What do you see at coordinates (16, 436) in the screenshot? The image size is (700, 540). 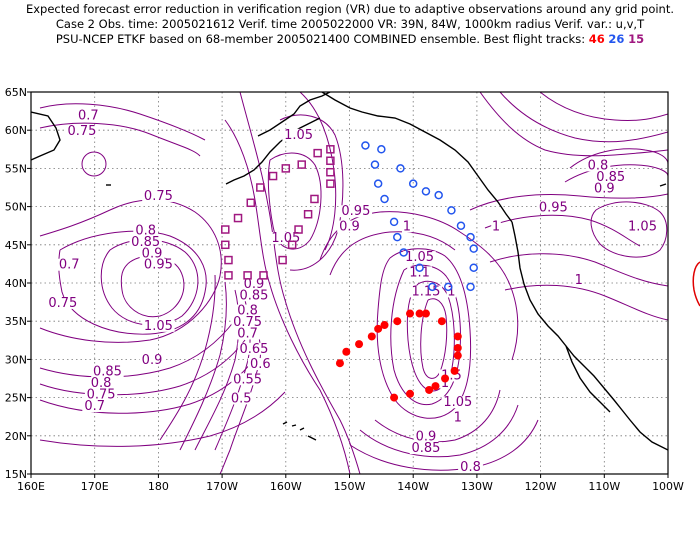 I see `y-tick-label: 20N` at bounding box center [16, 436].